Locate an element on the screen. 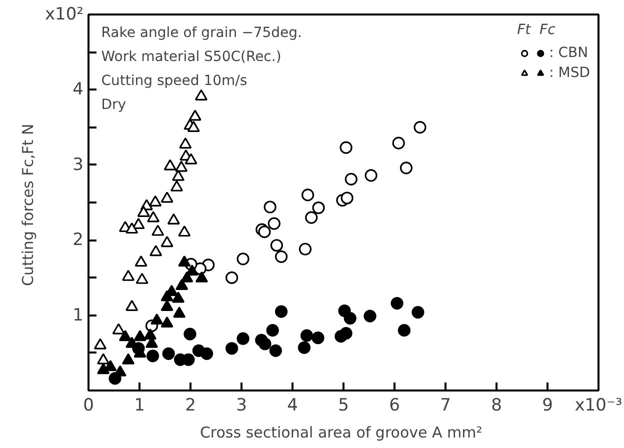  legend-label: : MSD is located at coordinates (569, 73).